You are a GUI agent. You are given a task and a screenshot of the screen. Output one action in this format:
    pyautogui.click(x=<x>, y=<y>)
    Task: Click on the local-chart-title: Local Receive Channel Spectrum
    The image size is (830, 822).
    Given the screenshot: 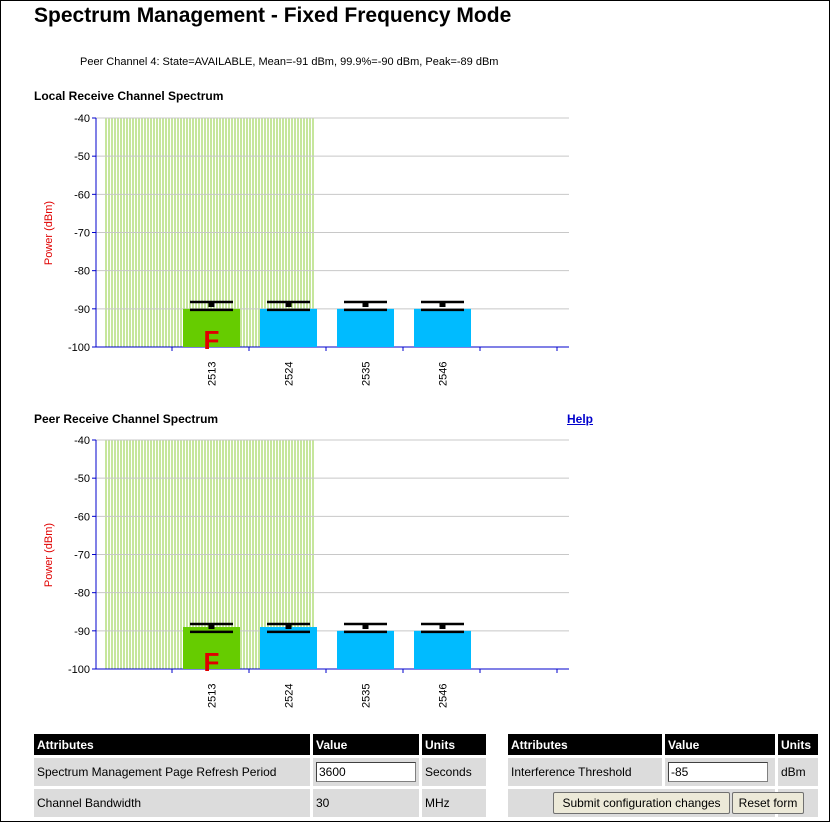 What is the action you would take?
    pyautogui.click(x=129, y=96)
    